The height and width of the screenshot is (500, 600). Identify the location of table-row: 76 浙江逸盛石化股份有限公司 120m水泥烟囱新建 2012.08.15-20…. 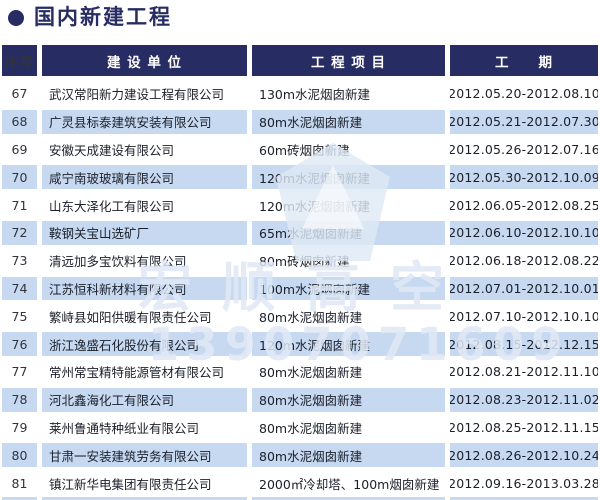
(300, 344).